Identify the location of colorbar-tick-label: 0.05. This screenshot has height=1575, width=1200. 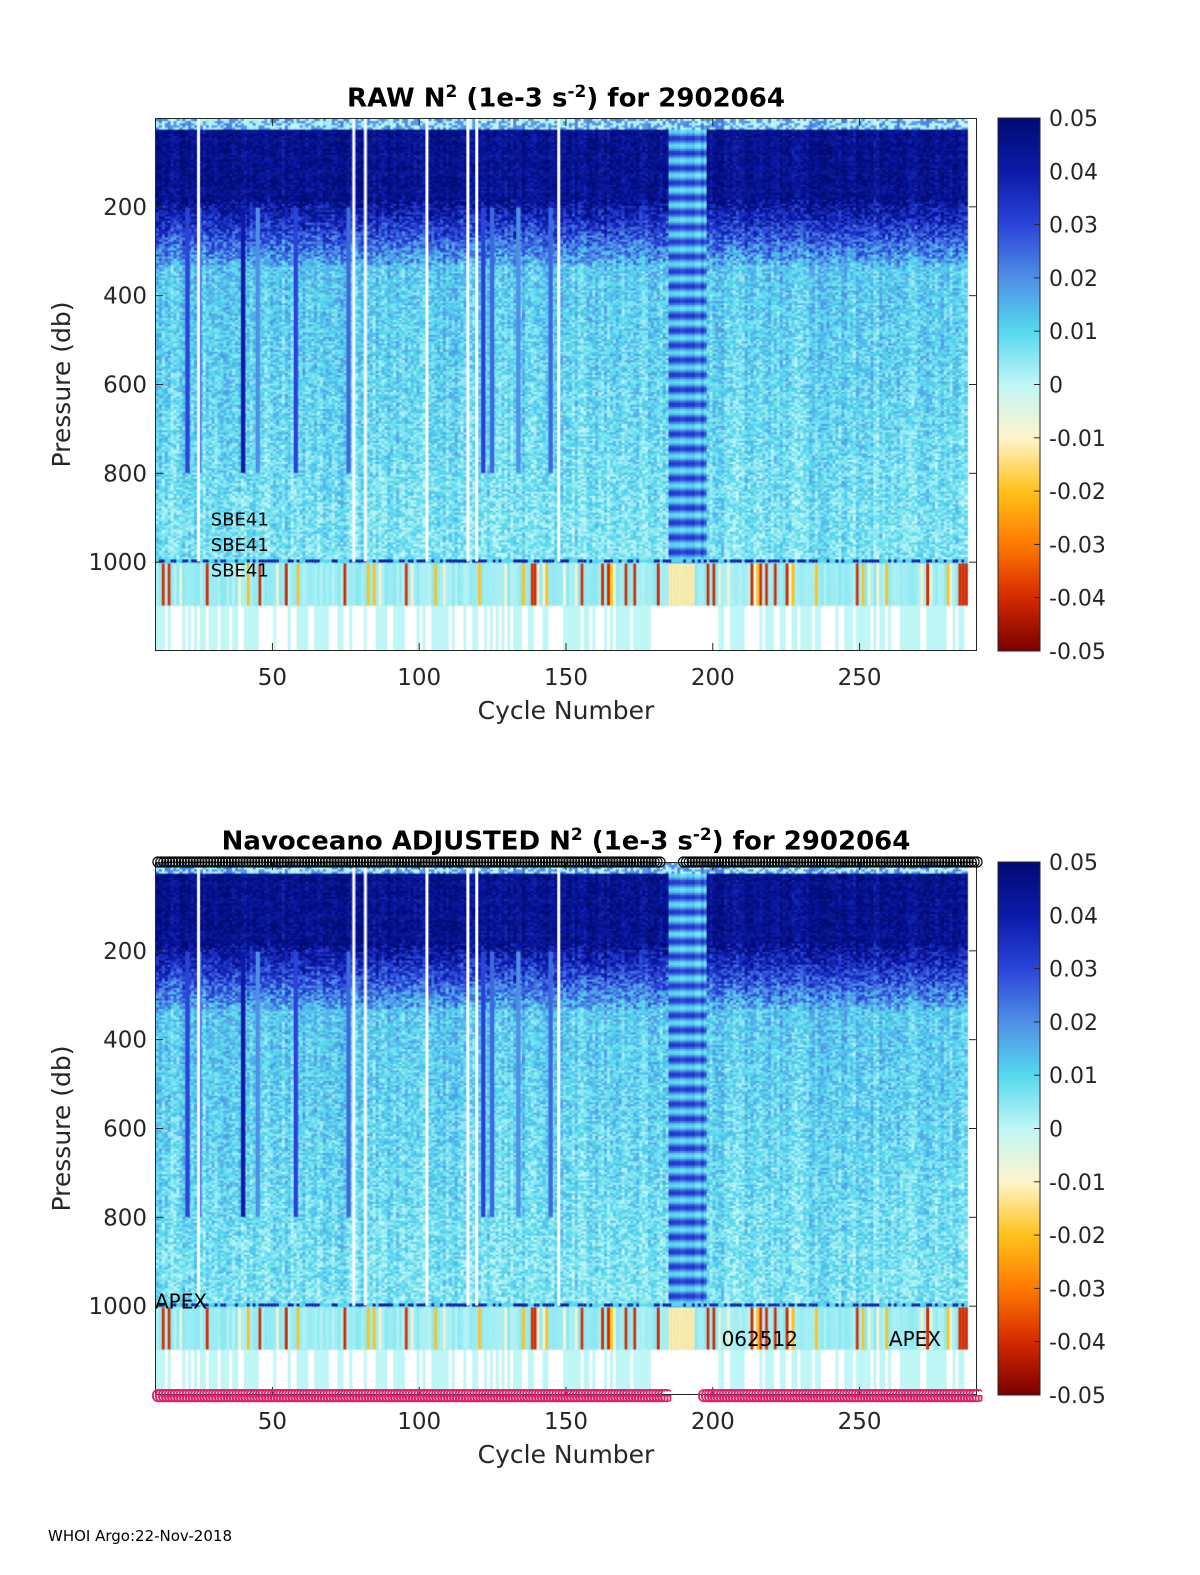
(1073, 863).